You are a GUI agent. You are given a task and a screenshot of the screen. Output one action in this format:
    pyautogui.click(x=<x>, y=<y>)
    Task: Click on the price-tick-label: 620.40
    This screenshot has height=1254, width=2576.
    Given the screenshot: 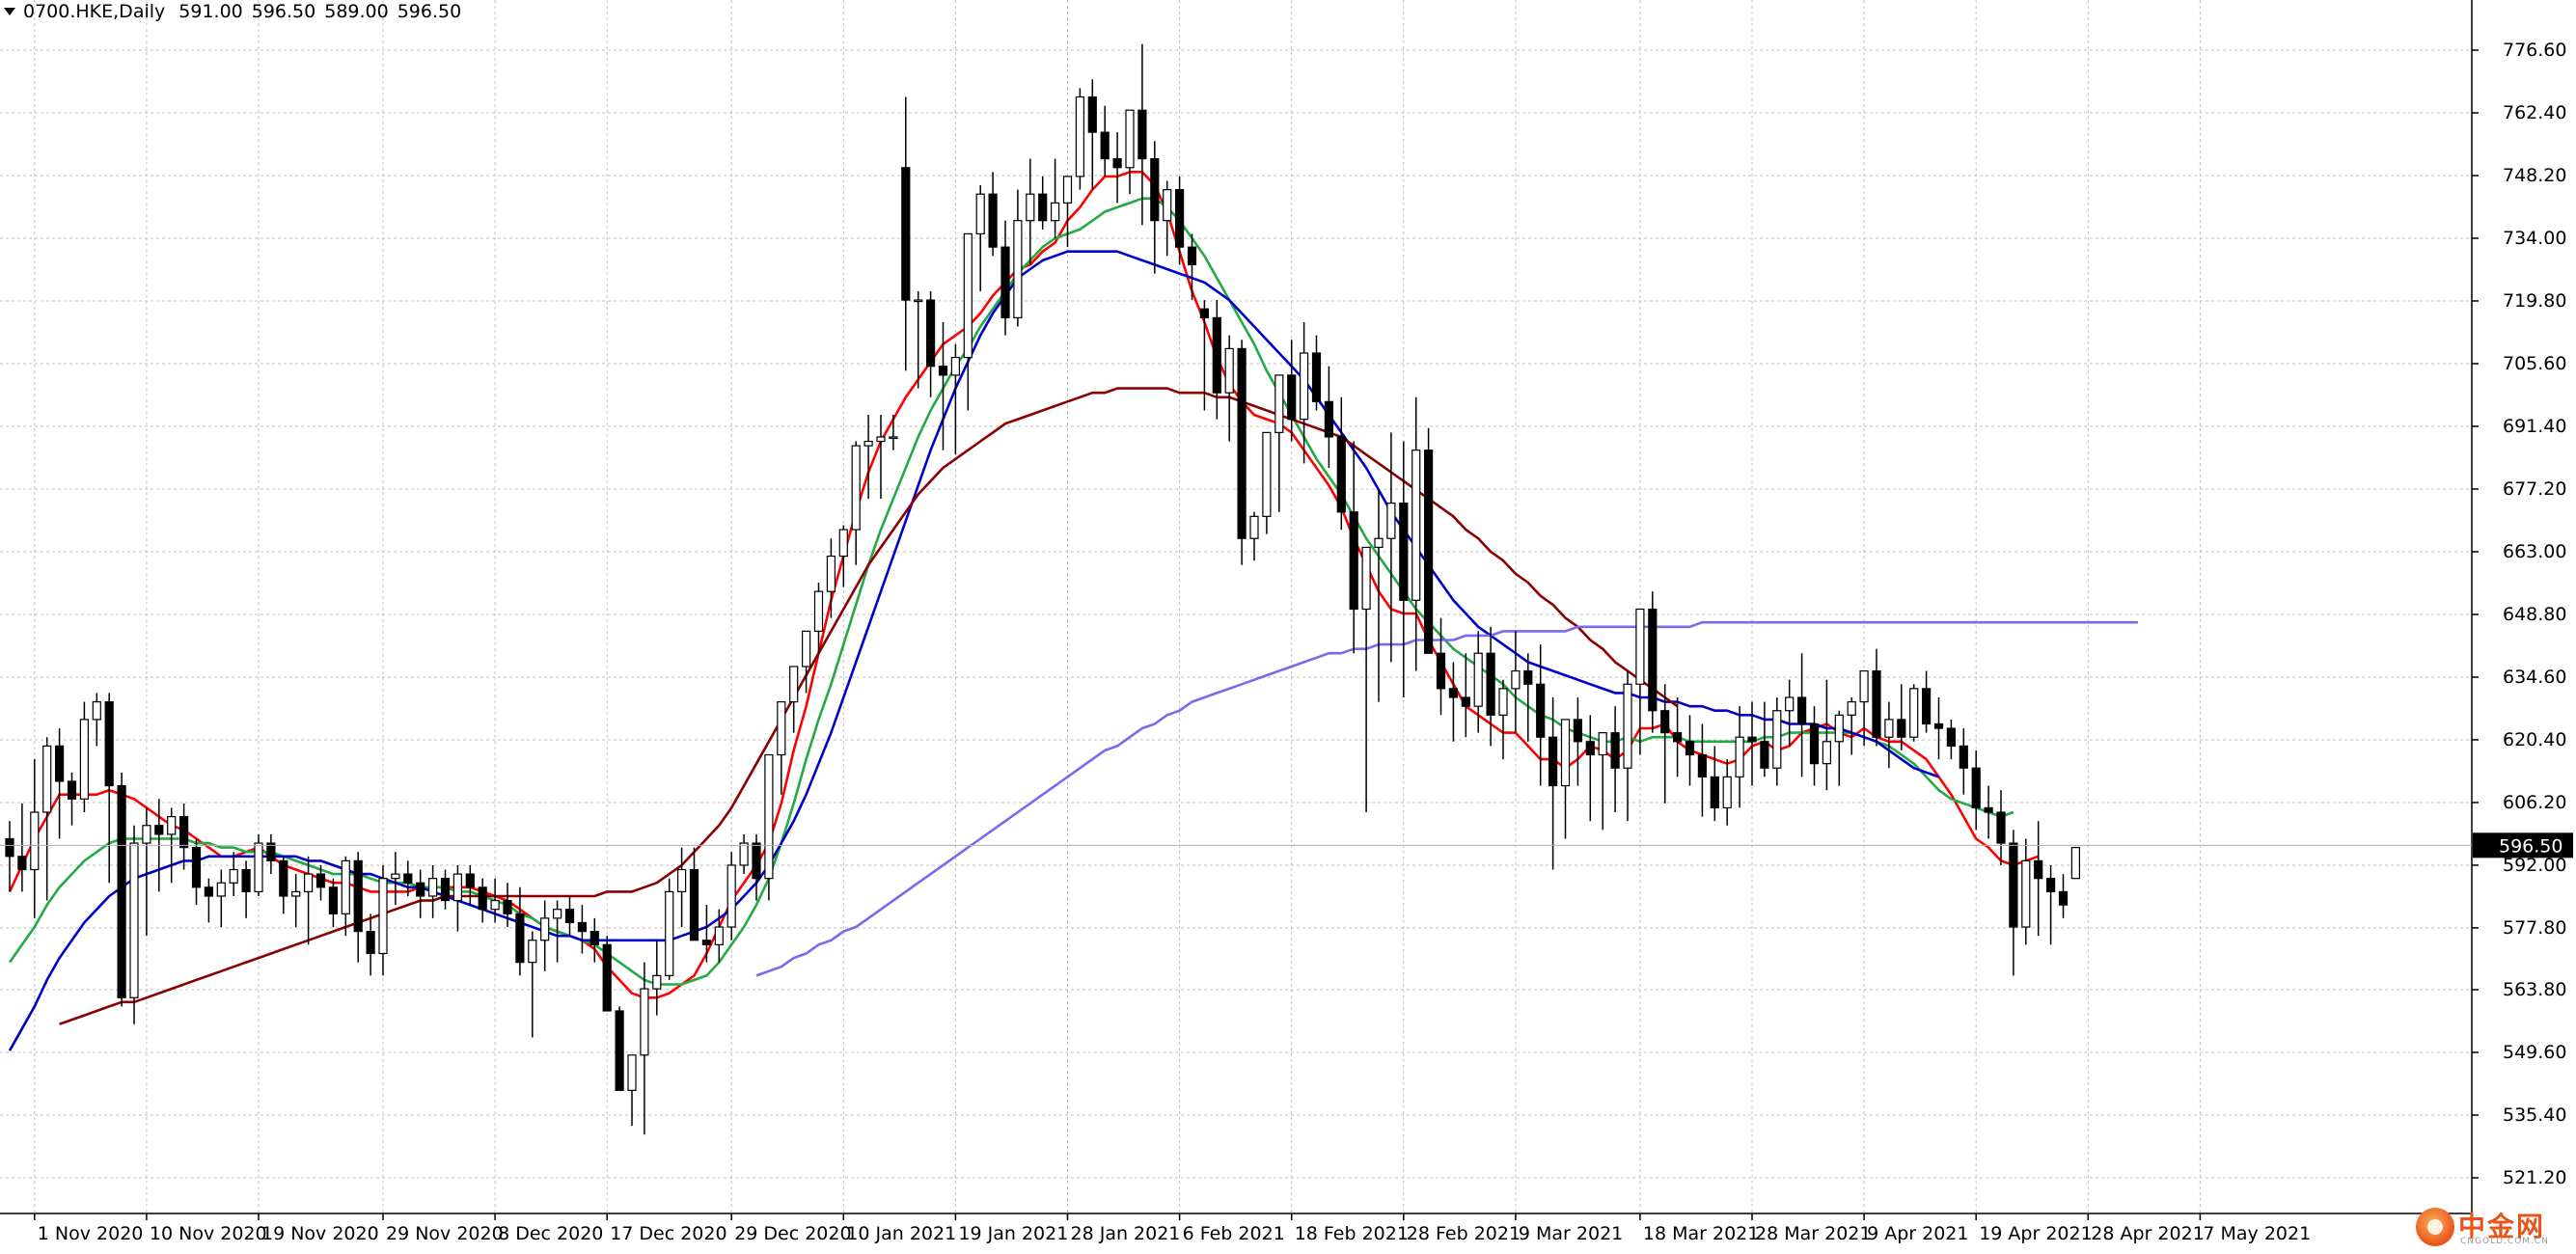 What is the action you would take?
    pyautogui.click(x=2535, y=739)
    